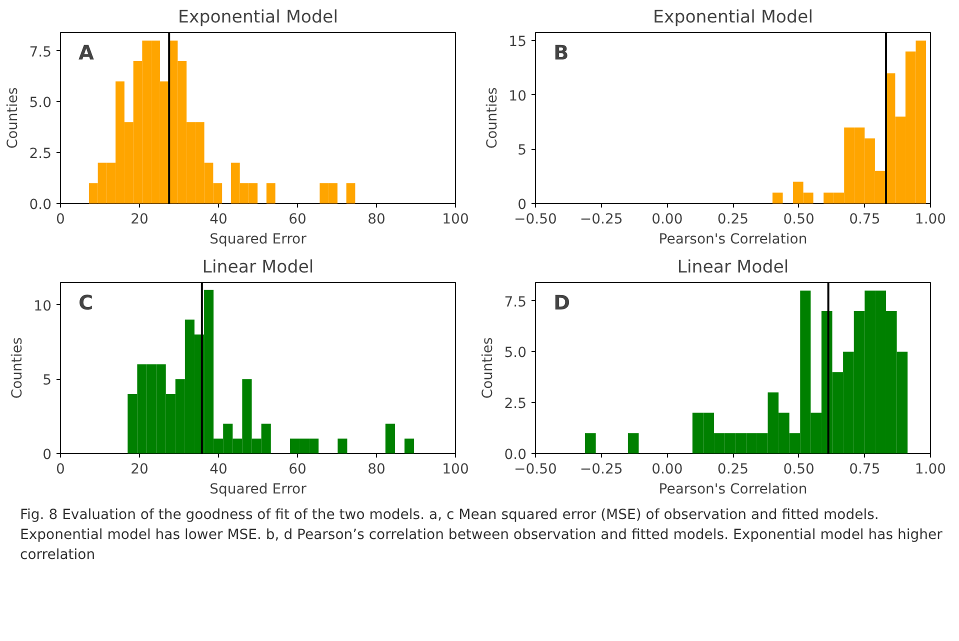  Describe the element at coordinates (517, 42) in the screenshot. I see `y-tick-label: 15` at that location.